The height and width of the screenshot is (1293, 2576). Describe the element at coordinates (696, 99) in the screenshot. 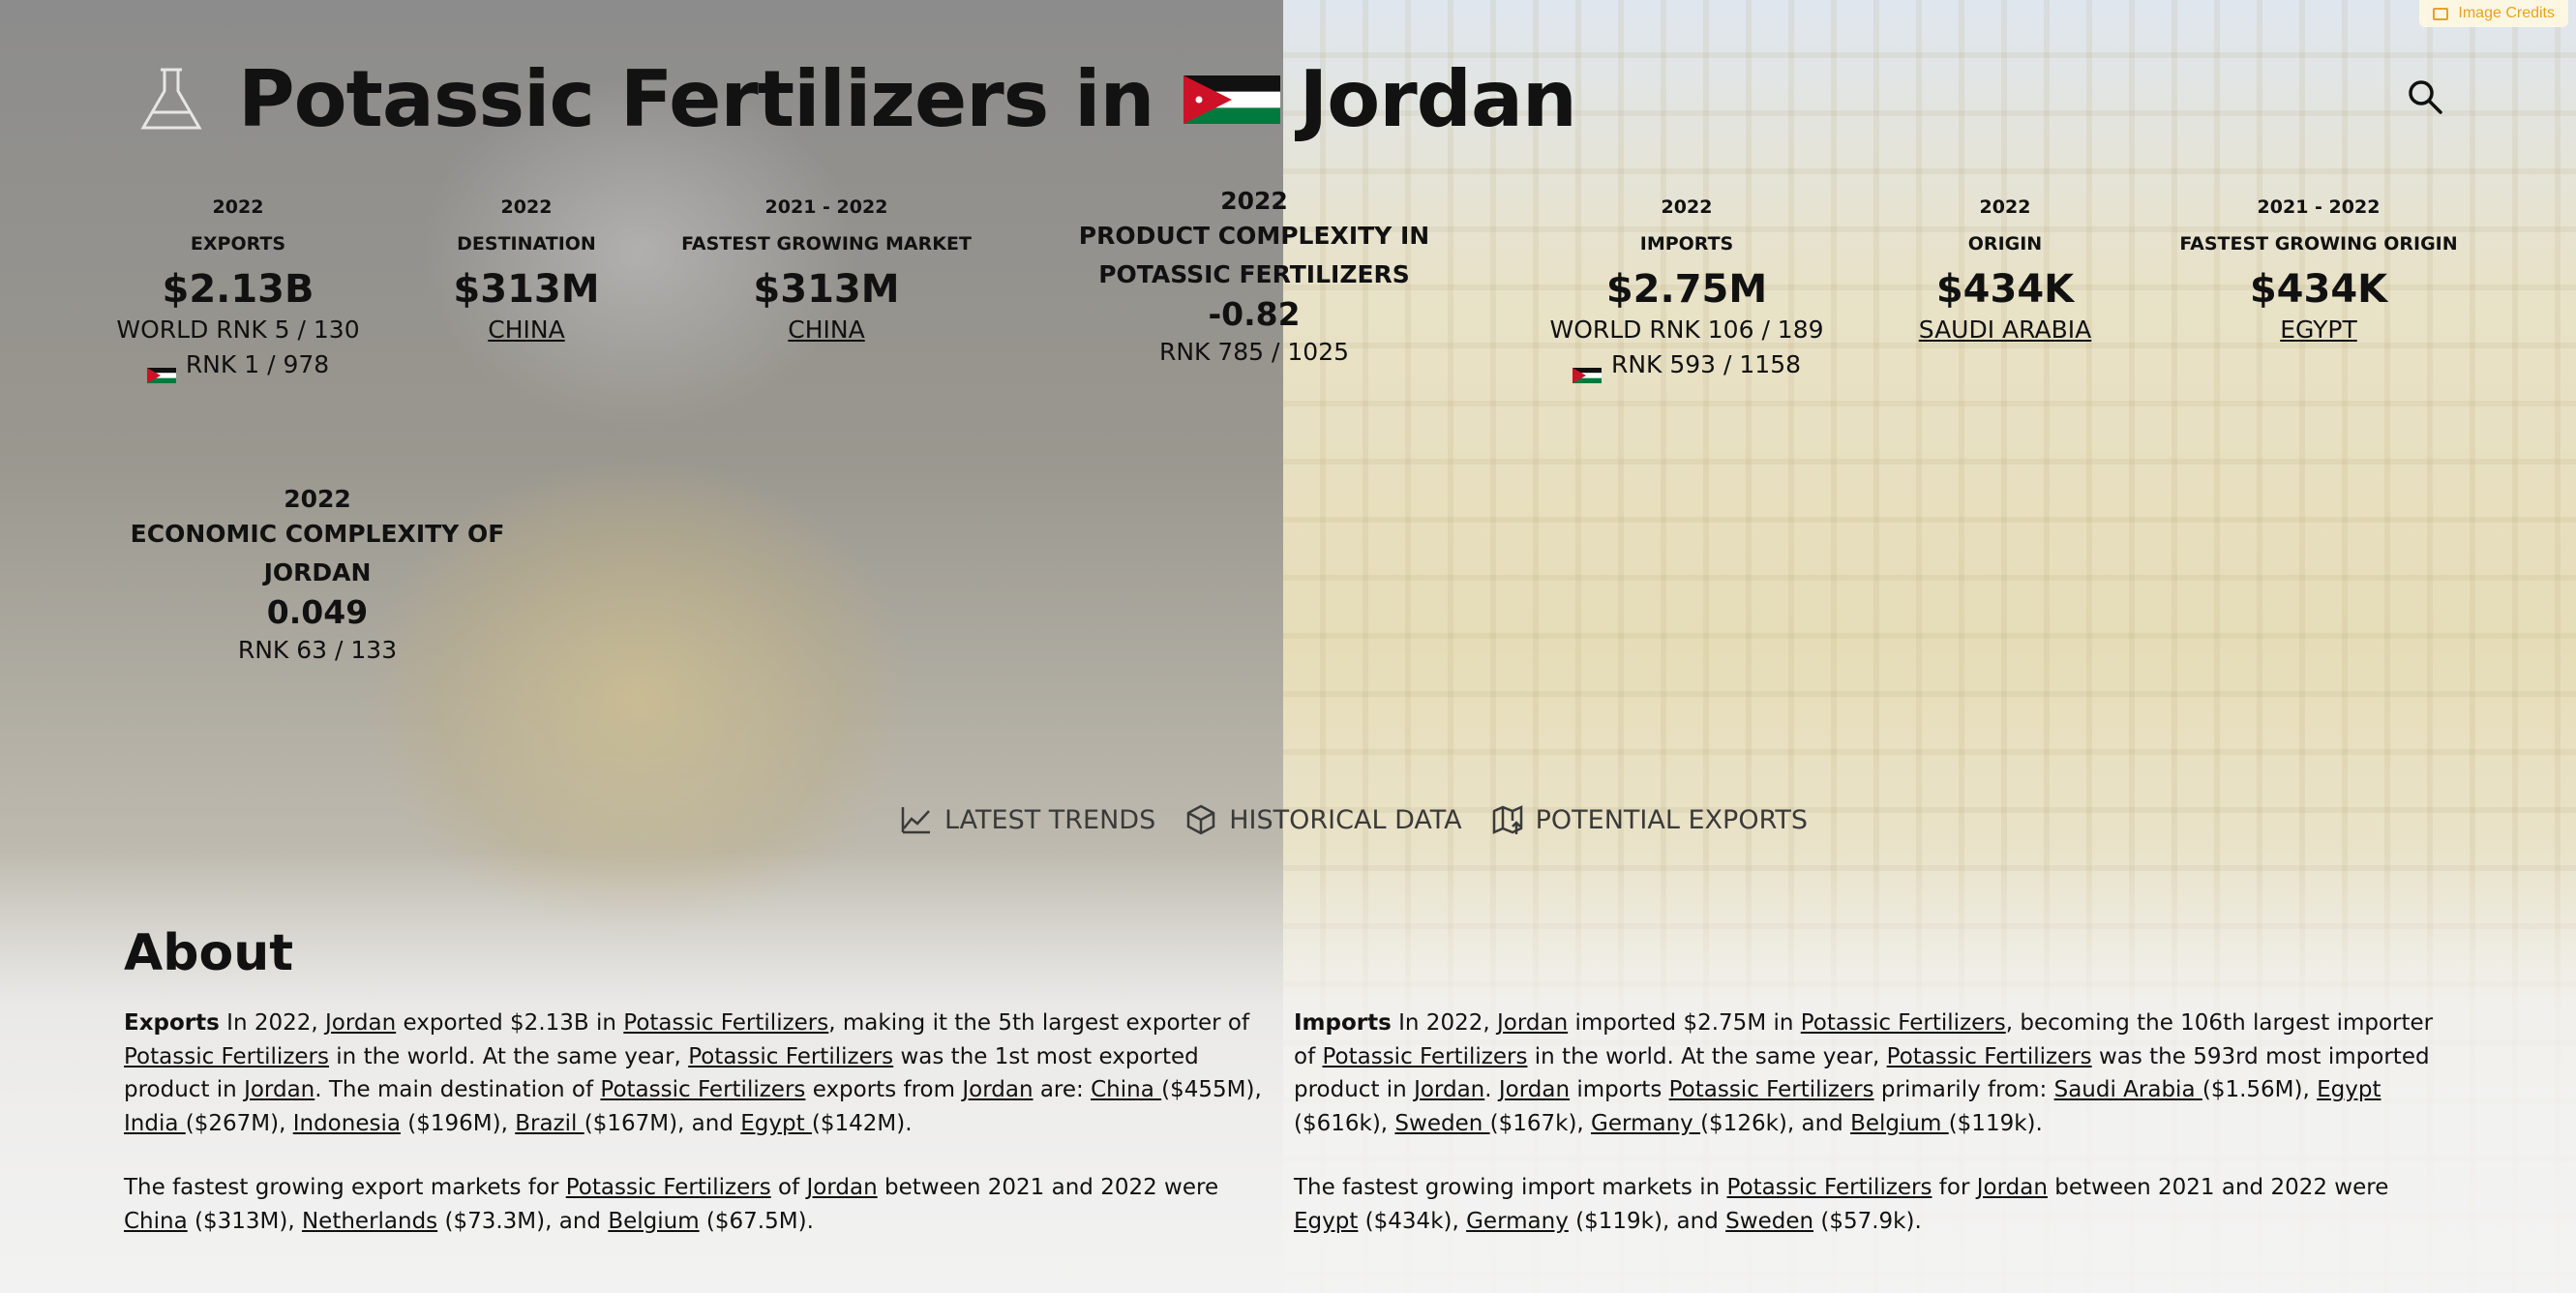

I see `page-title-prefix: Potassic Fertilizers in` at that location.